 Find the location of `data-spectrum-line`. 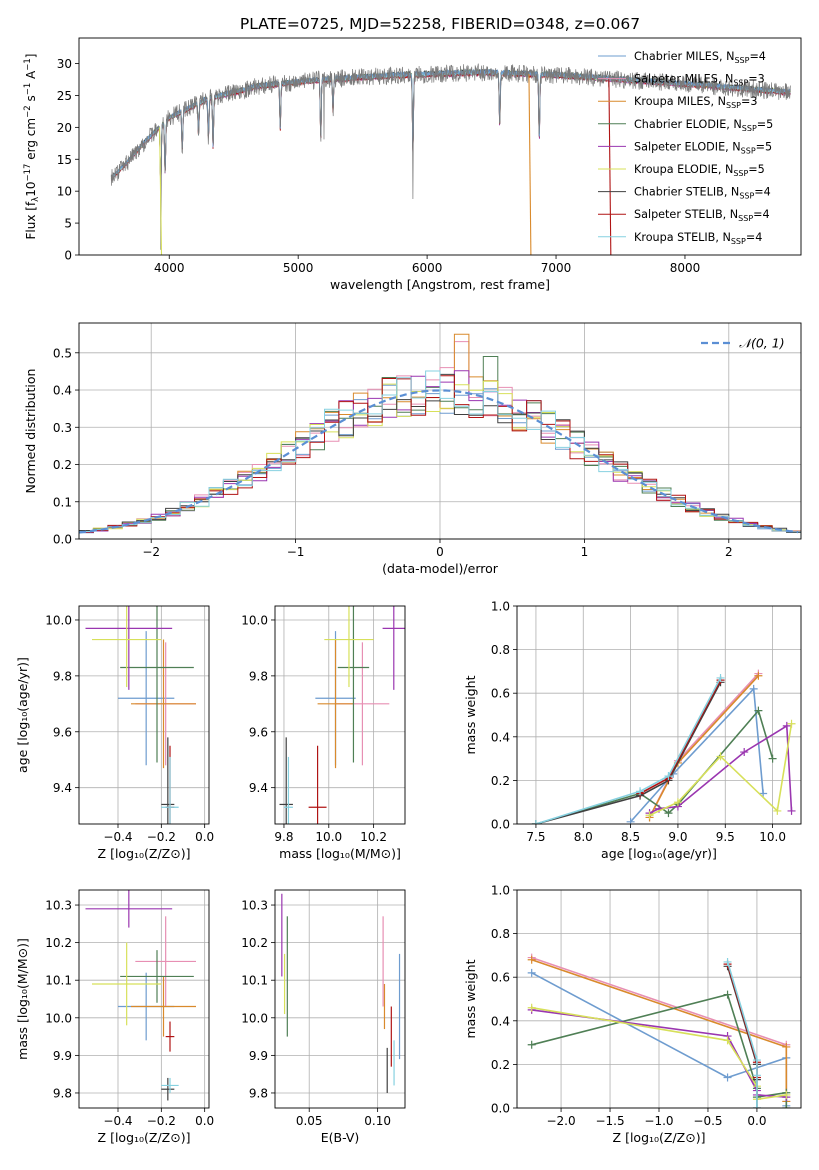

data-spectrum-line is located at coordinates (450, 156).